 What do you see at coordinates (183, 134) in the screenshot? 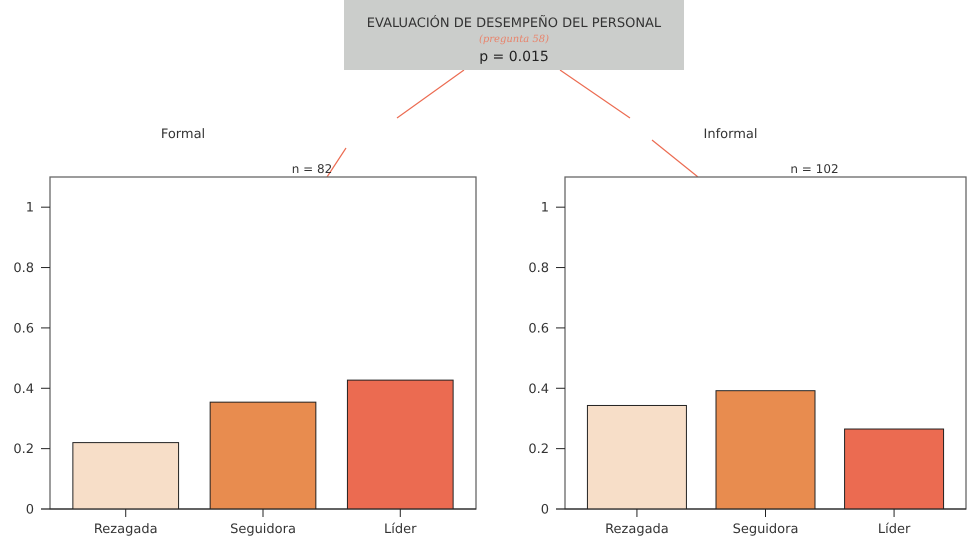
I see `chart-title: Formal` at bounding box center [183, 134].